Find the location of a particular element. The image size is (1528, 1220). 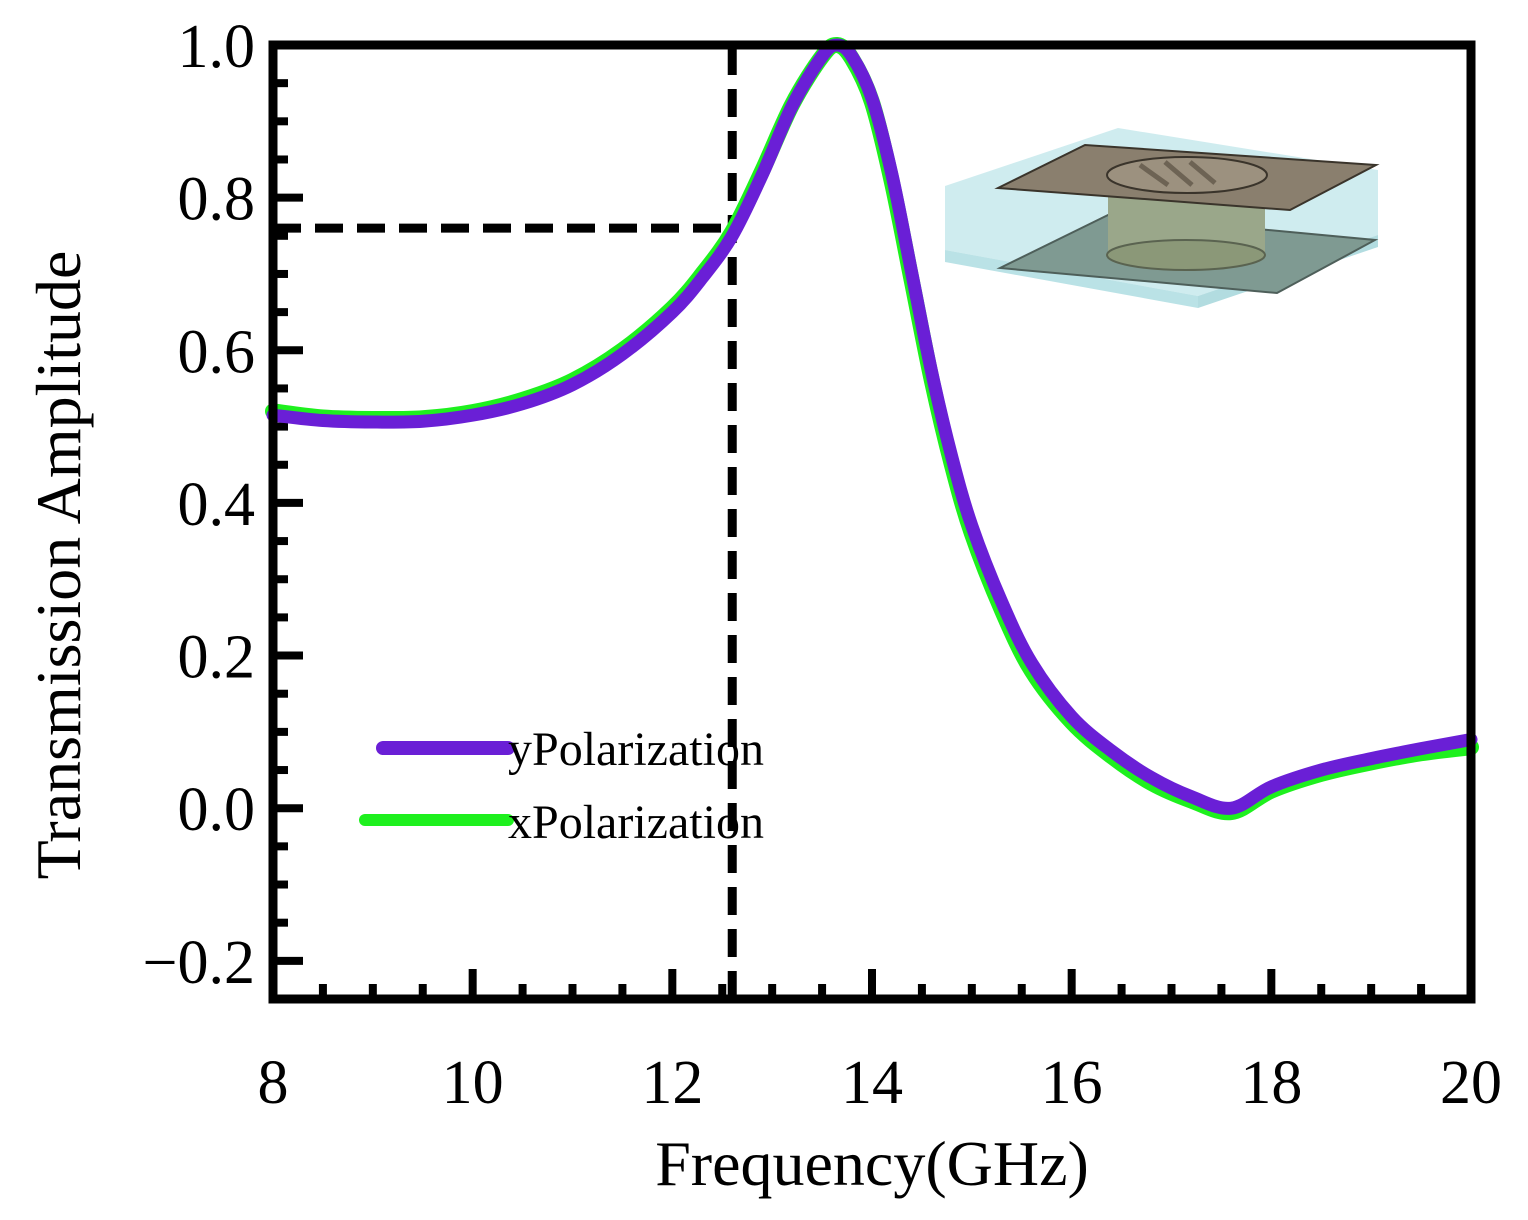

x-tick-label: 8 is located at coordinates (273, 1083).